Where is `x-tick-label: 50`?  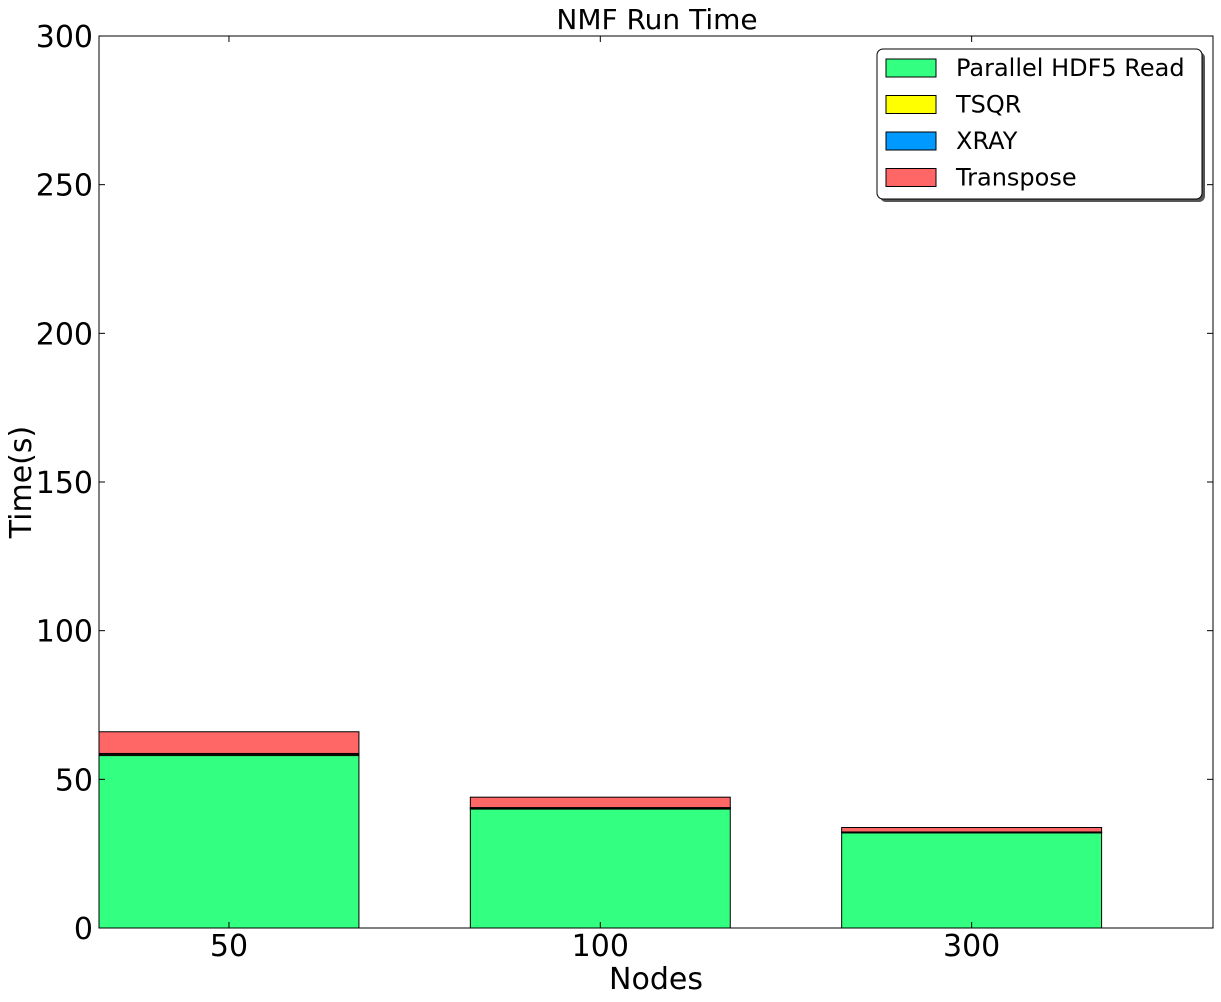
x-tick-label: 50 is located at coordinates (229, 946).